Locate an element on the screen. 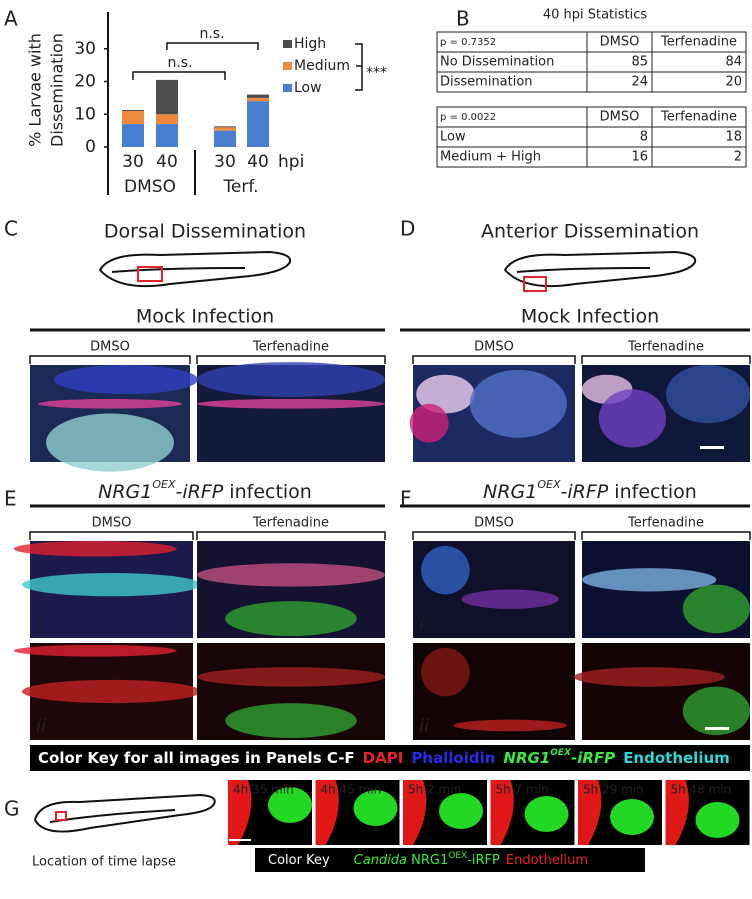 The height and width of the screenshot is (899, 752). time-label: 5h 29 min is located at coordinates (613, 790).